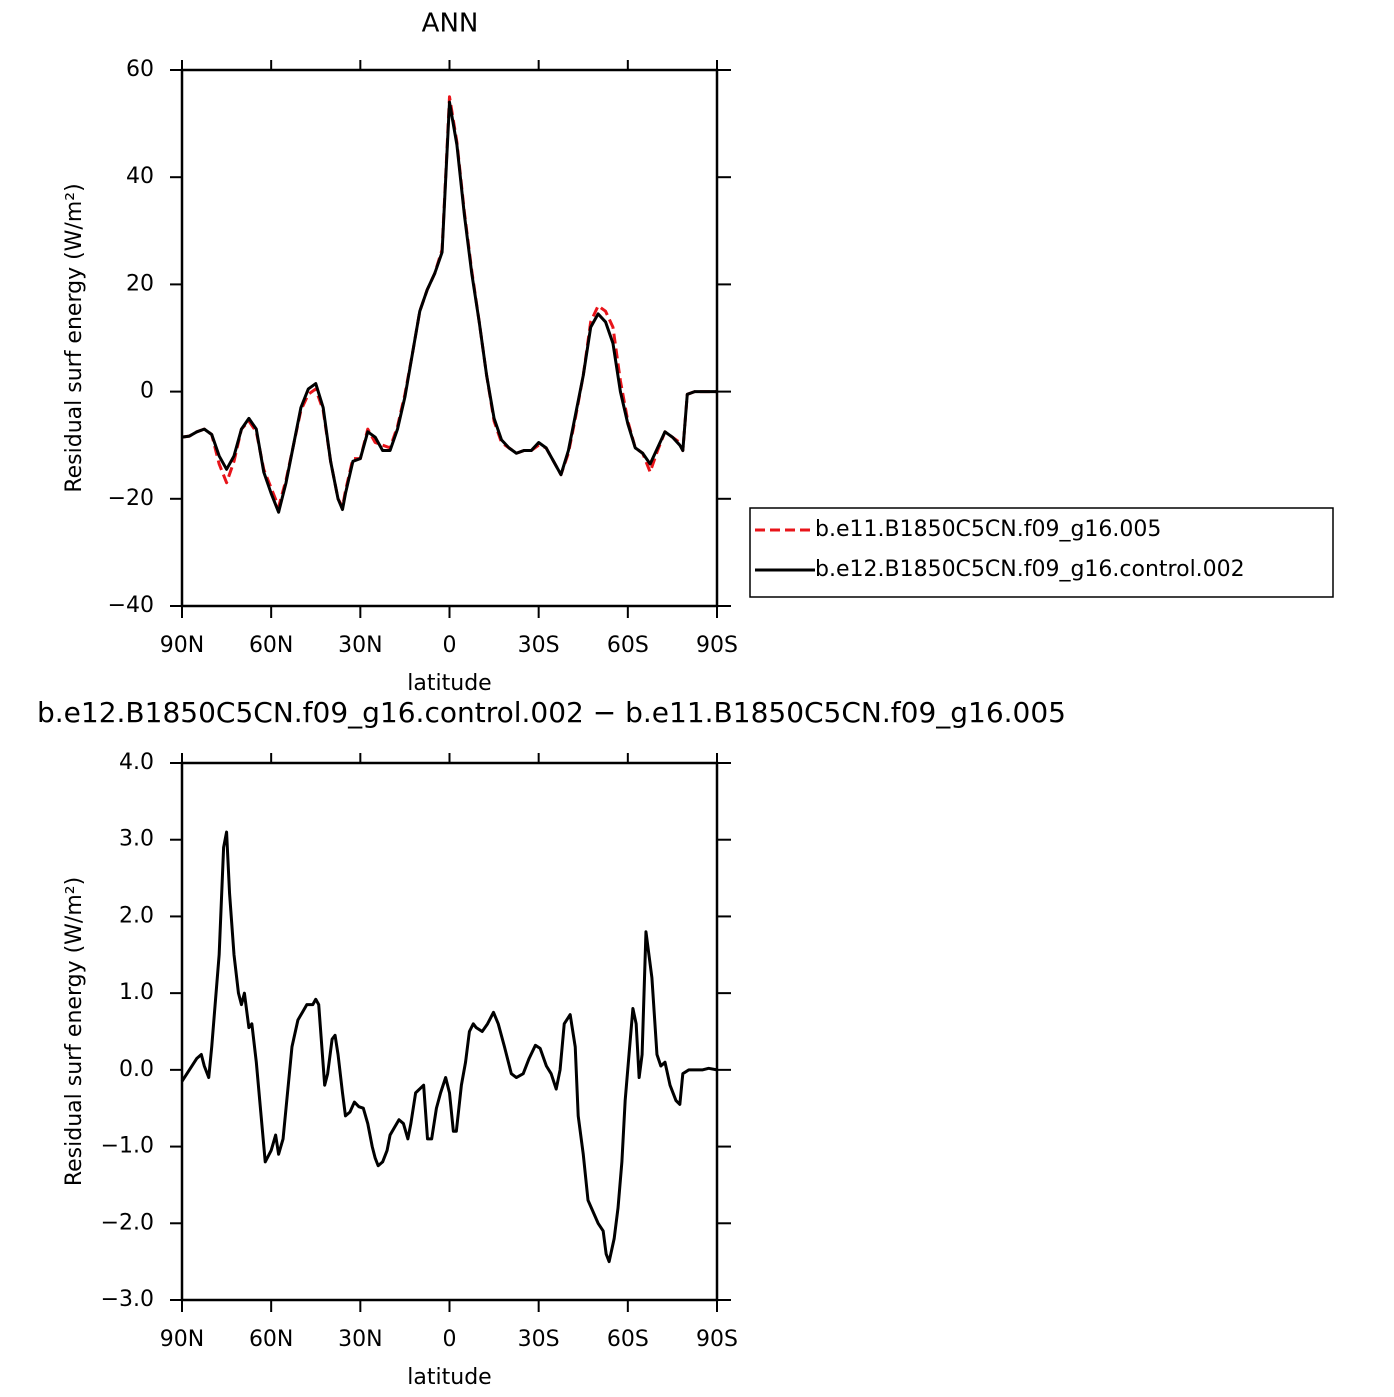 This screenshot has height=1397, width=1394. I want to click on y-tick-label: −2.0, so click(127, 1222).